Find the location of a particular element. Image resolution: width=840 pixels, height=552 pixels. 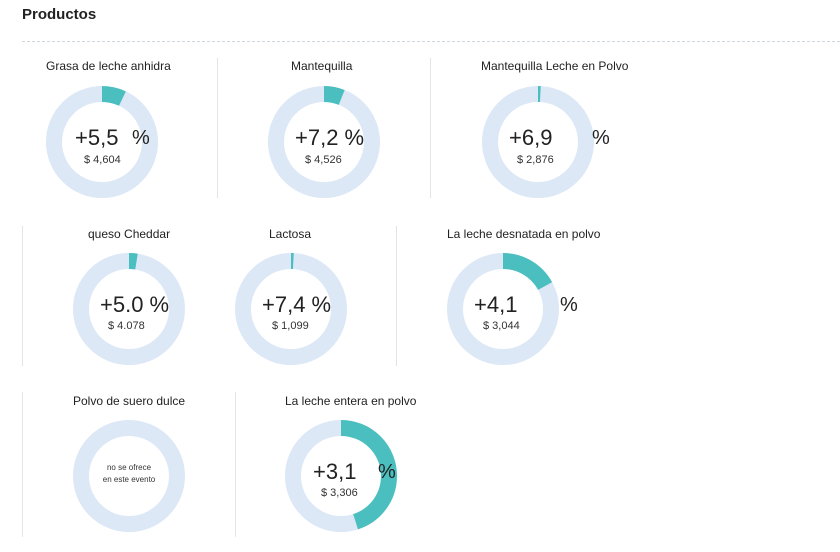

product-change: +7,2 % is located at coordinates (330, 137).